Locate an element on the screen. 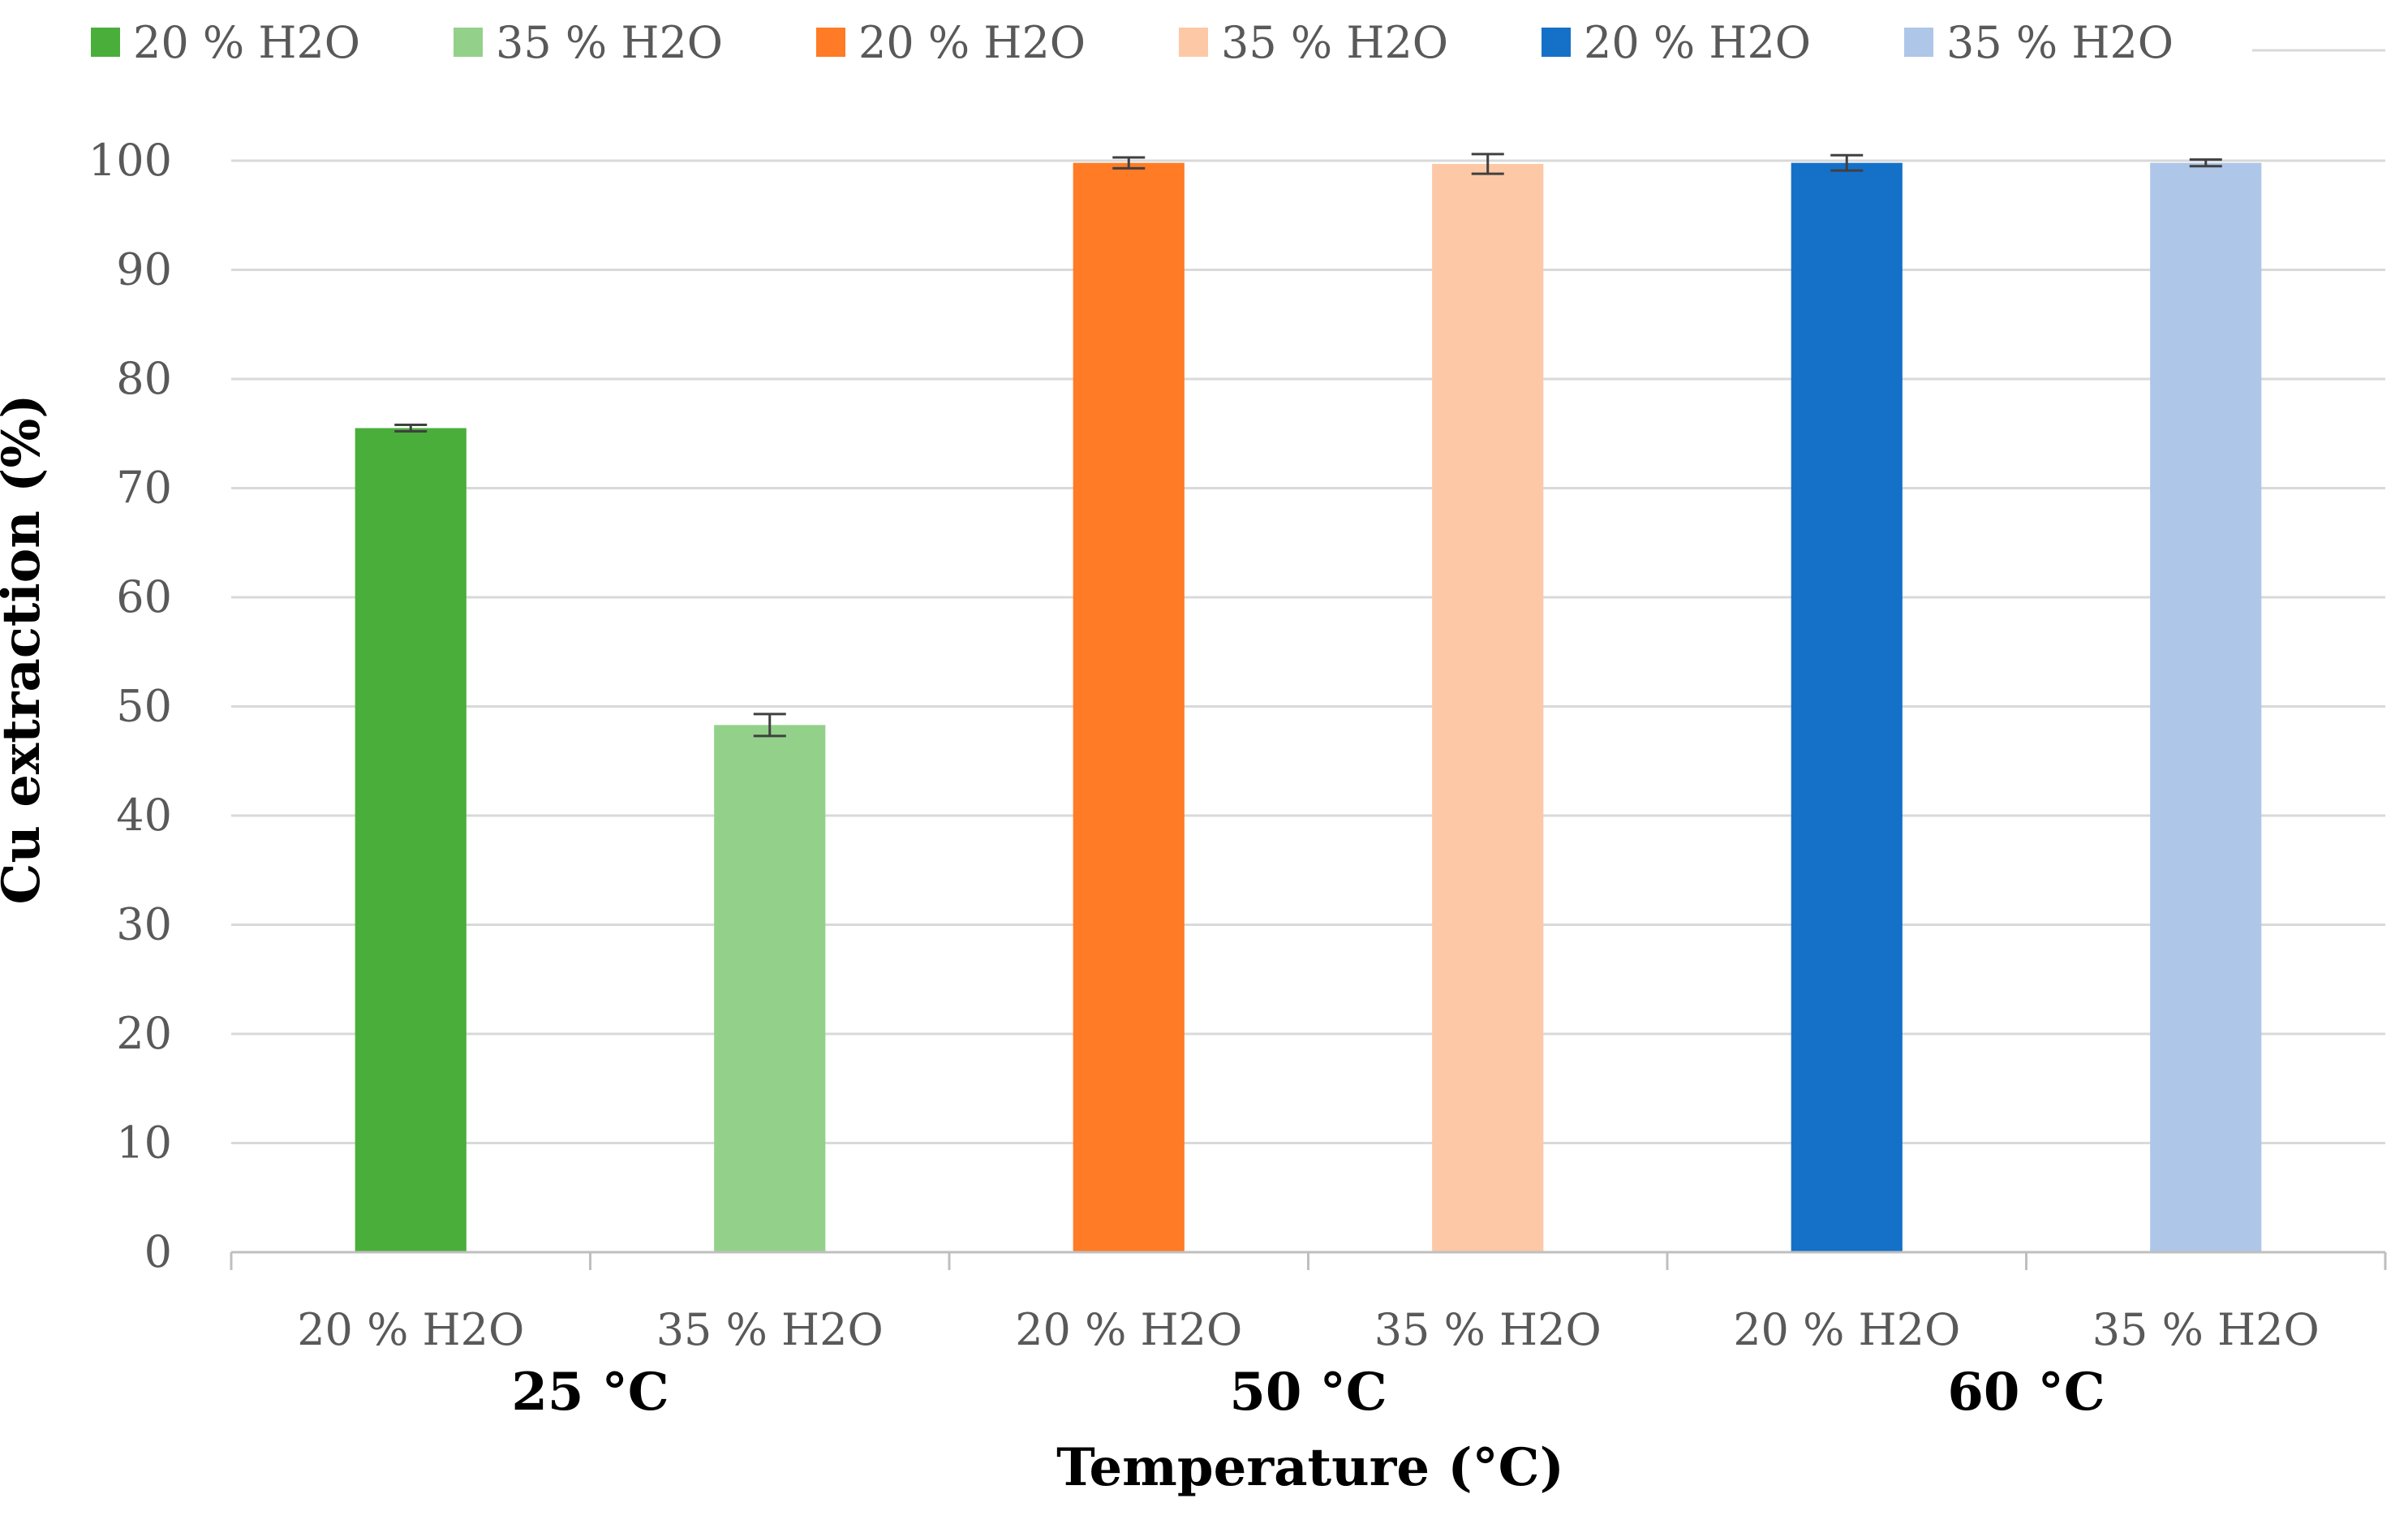 The width and height of the screenshot is (2408, 1520). y-tick-label: 100 is located at coordinates (130, 160).